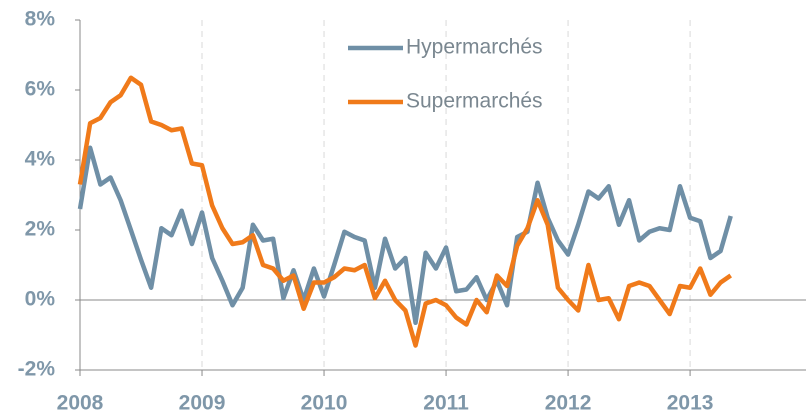 The height and width of the screenshot is (414, 806). Describe the element at coordinates (40, 19) in the screenshot. I see `y-tick-label: 8%` at that location.